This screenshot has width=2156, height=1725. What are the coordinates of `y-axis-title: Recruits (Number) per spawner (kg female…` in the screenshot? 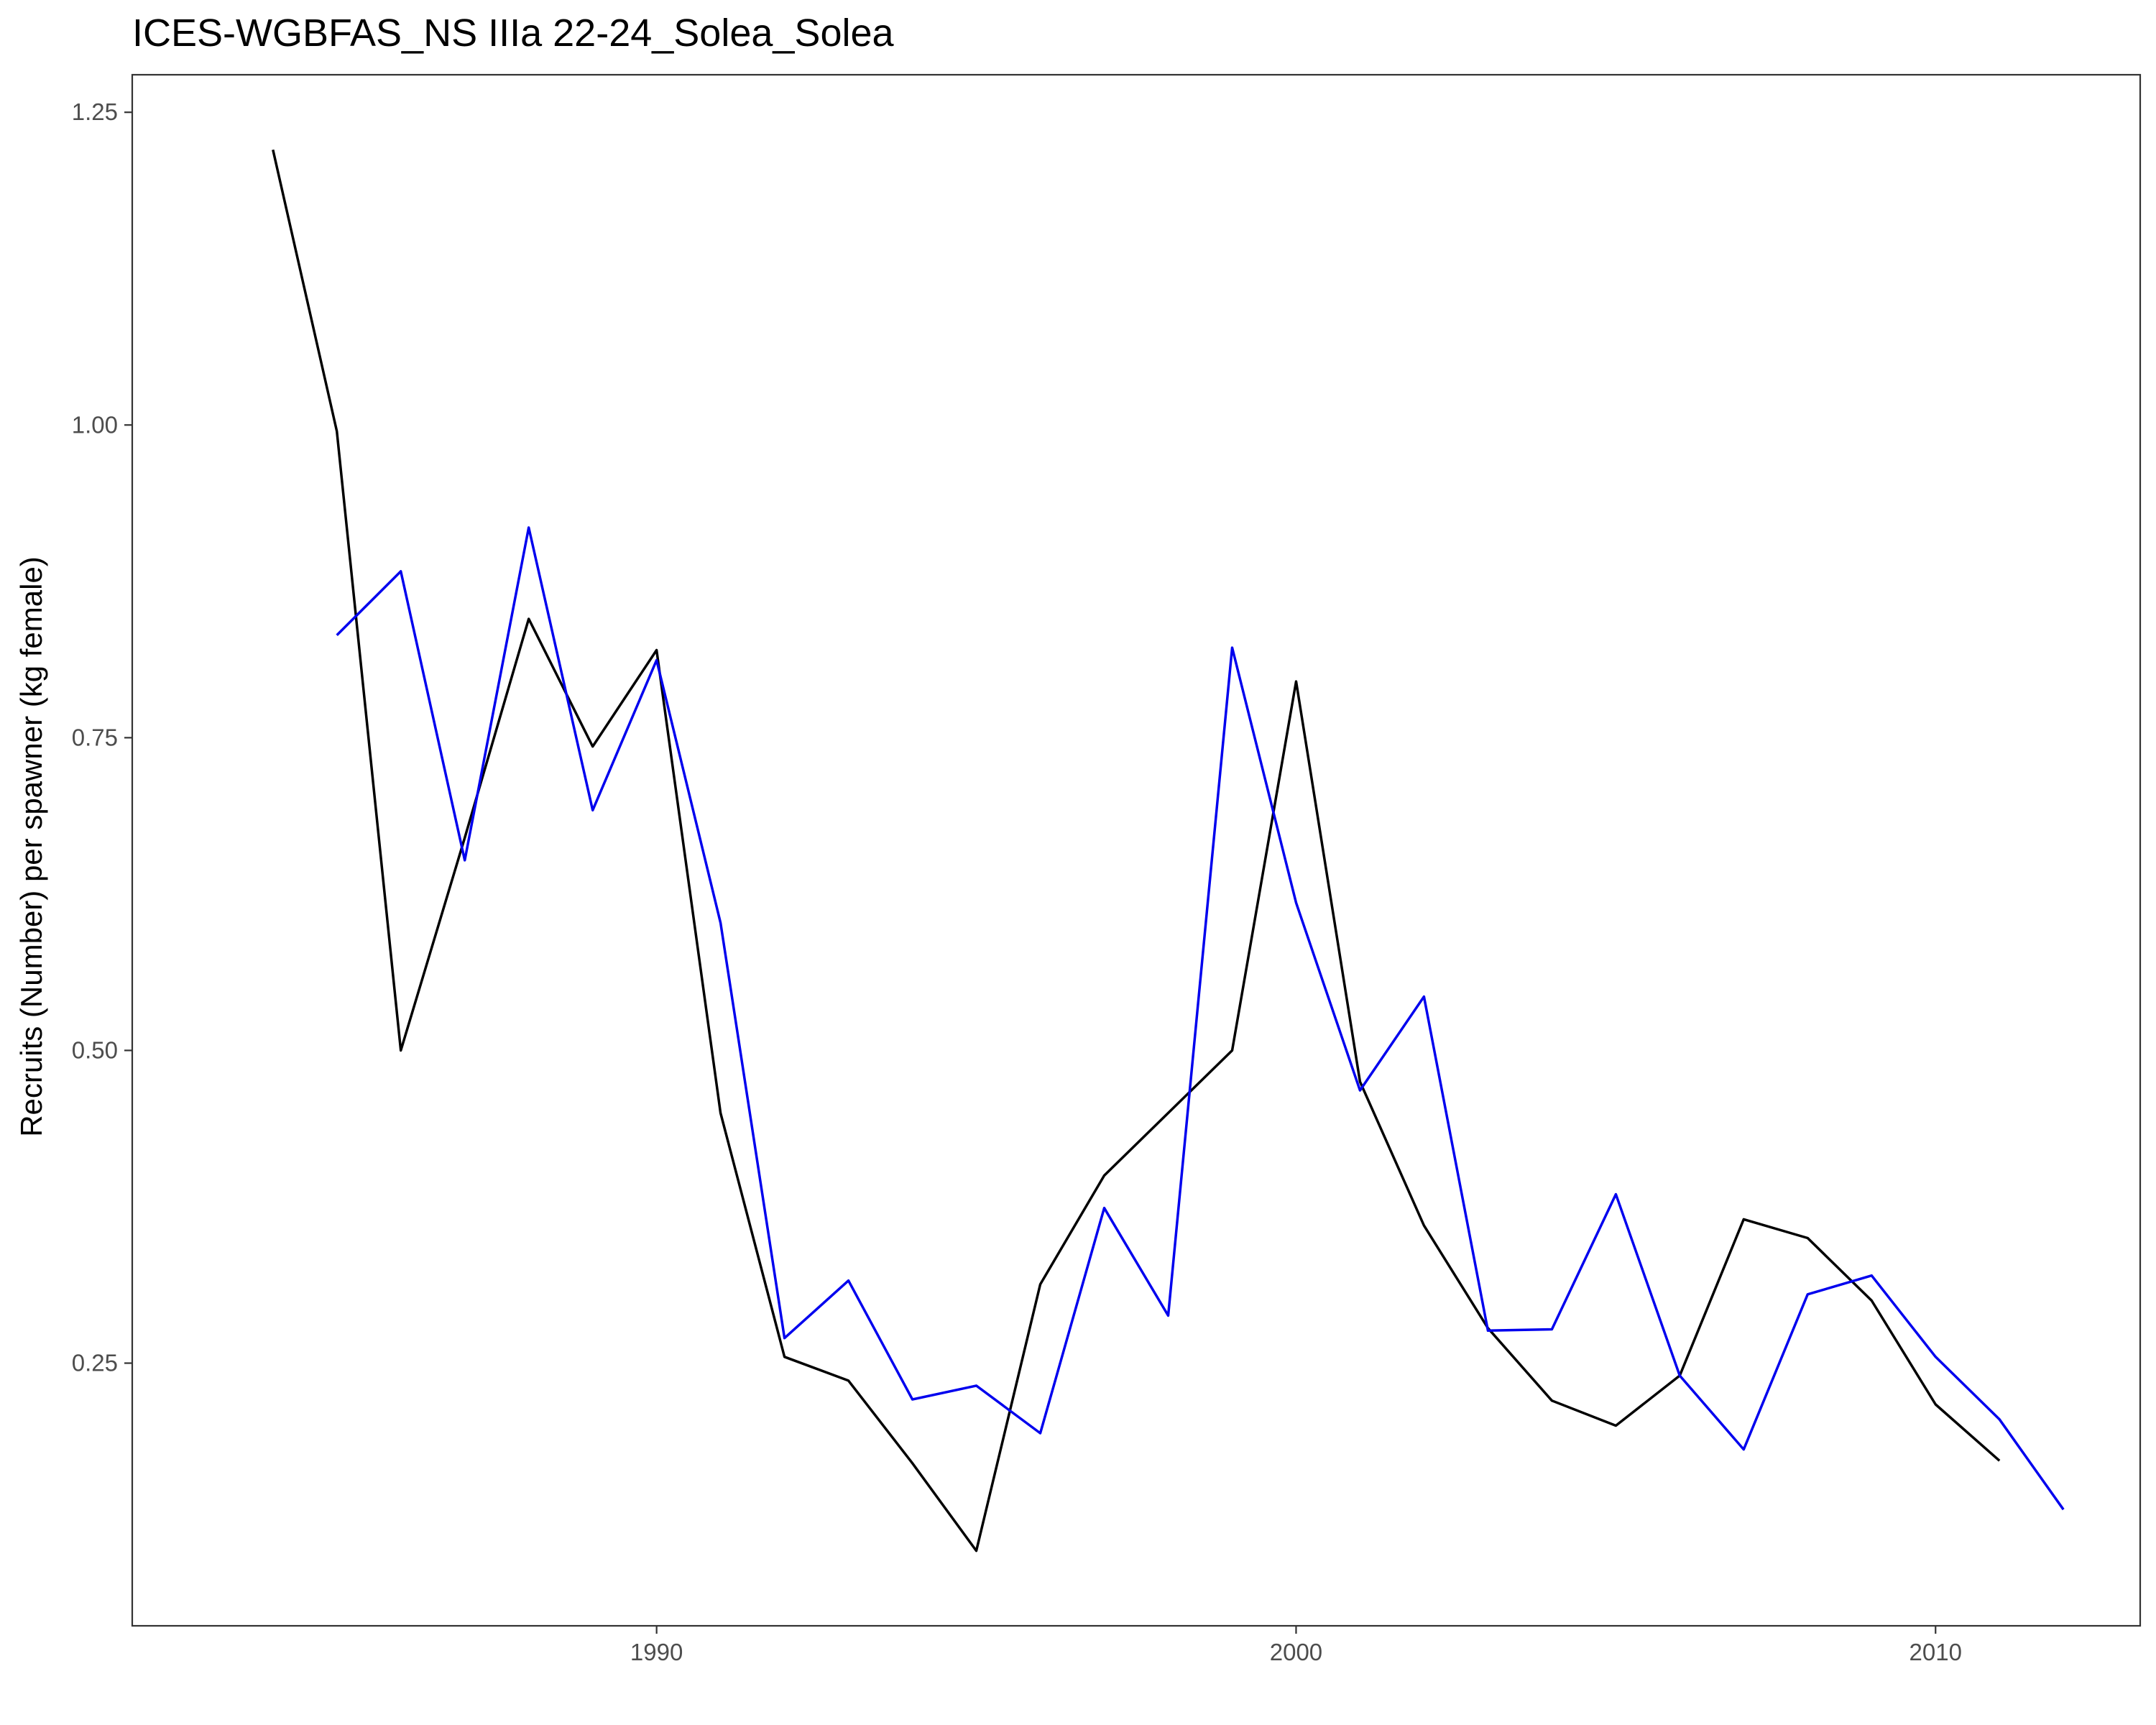 It's located at (31, 846).